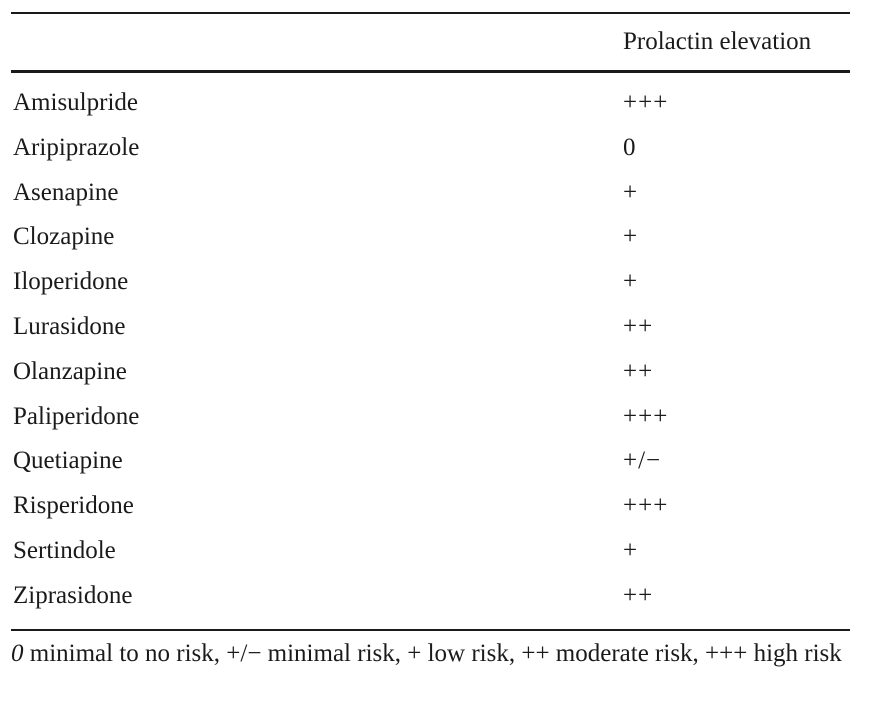 The height and width of the screenshot is (727, 878). Describe the element at coordinates (75, 102) in the screenshot. I see `drug-name: Amisulpride` at that location.